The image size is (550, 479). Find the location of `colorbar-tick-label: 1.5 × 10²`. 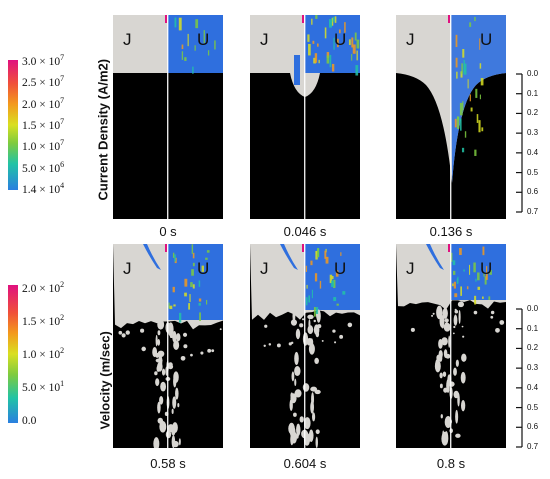

colorbar-tick-label: 1.5 × 10² is located at coordinates (43, 321).